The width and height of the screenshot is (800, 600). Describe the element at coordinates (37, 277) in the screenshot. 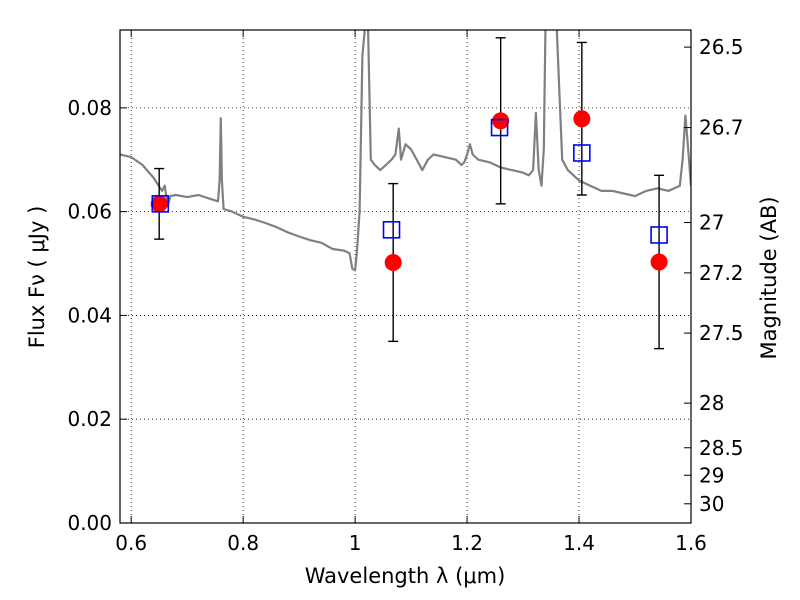

I see `y-axis-label: Flux Fν ( μJy )` at that location.